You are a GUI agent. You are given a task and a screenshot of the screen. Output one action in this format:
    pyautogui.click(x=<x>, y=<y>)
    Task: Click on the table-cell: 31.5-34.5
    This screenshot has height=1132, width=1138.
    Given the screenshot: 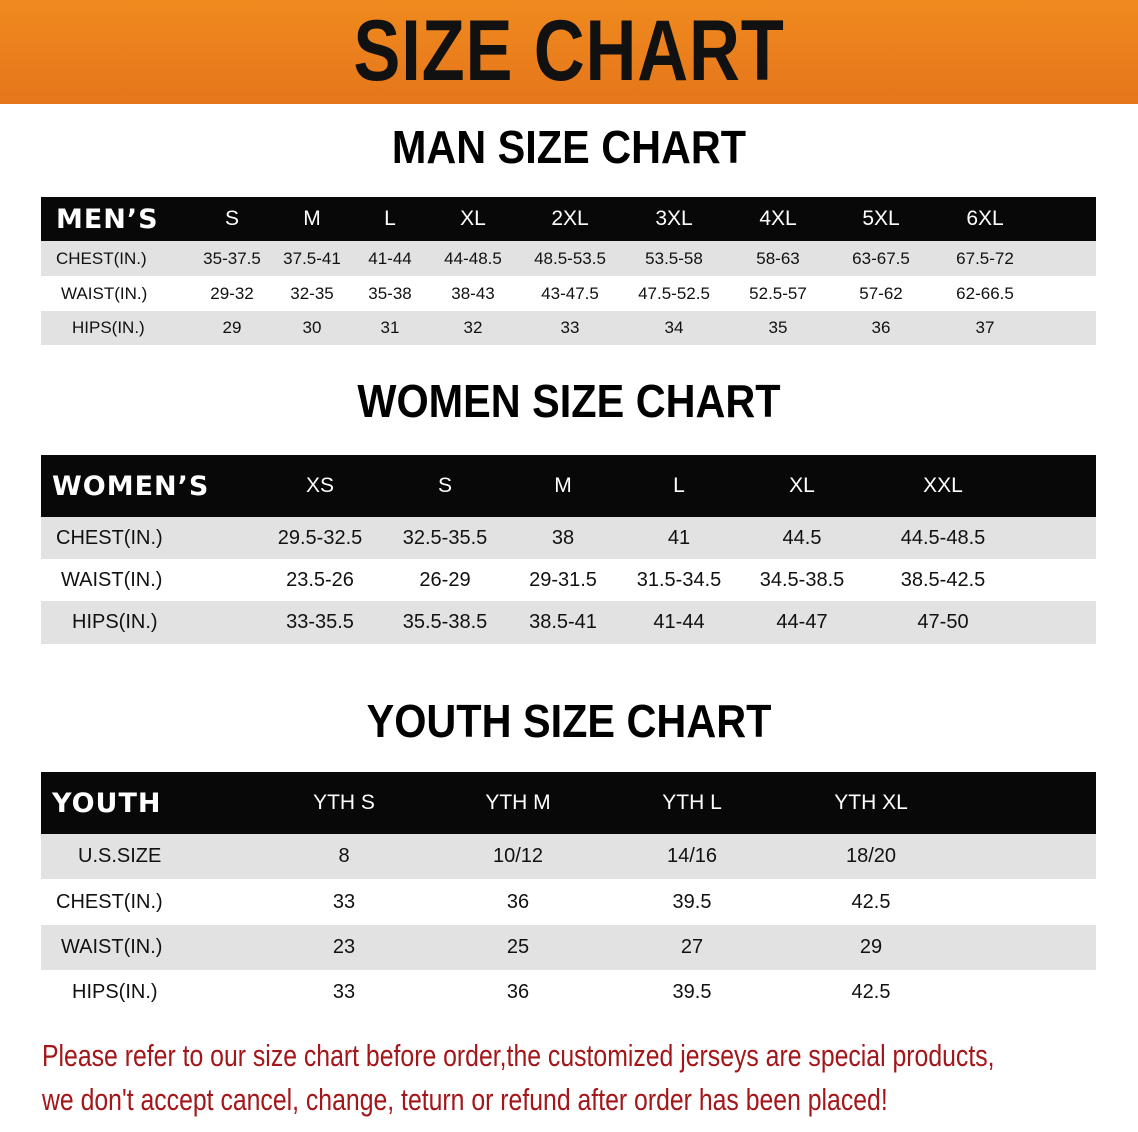 What is the action you would take?
    pyautogui.click(x=679, y=579)
    